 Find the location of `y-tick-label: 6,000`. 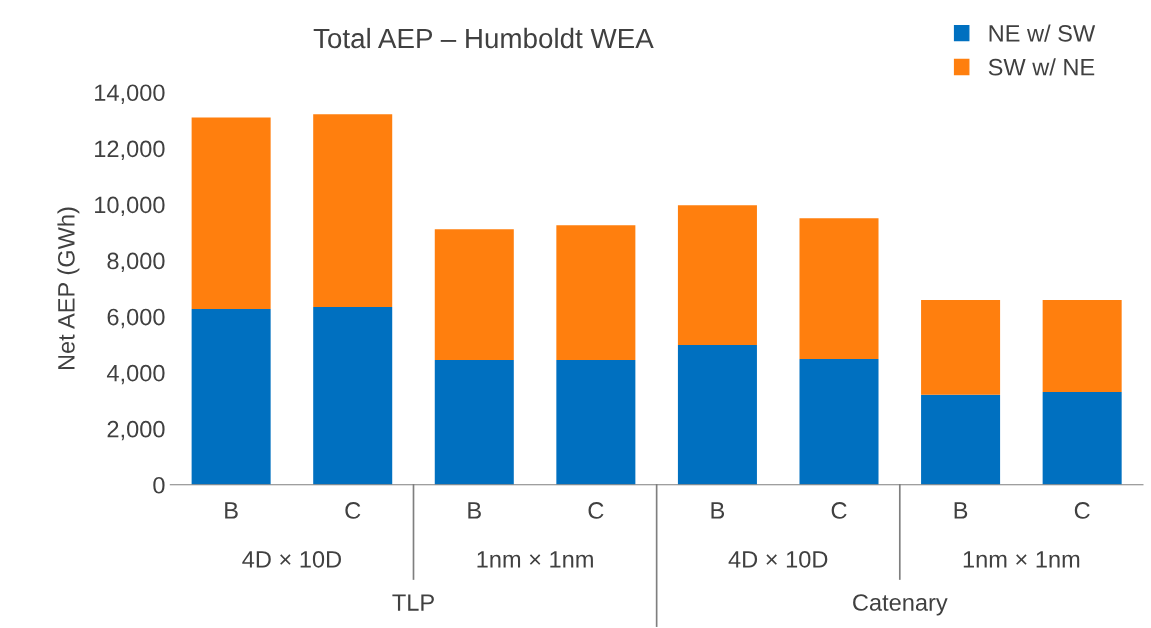

y-tick-label: 6,000 is located at coordinates (136, 318).